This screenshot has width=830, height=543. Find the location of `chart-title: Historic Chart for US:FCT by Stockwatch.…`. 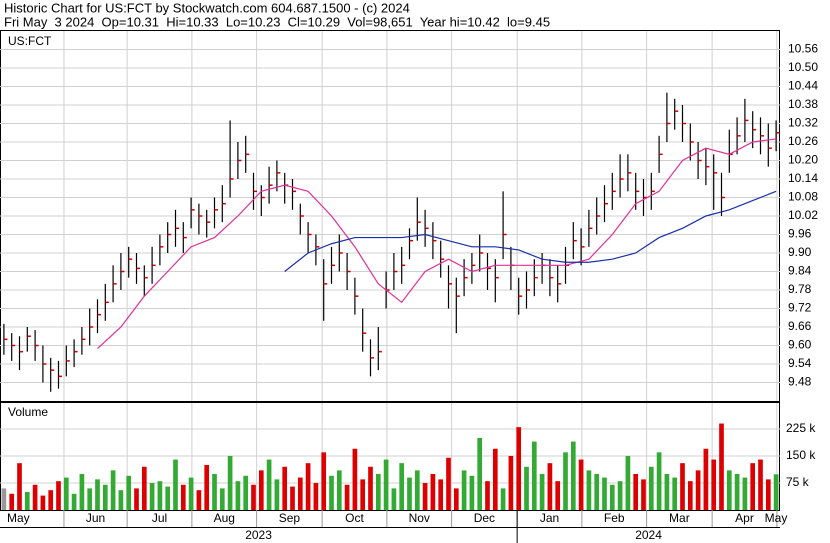

chart-title: Historic Chart for US:FCT by Stockwatch.… is located at coordinates (207, 7).